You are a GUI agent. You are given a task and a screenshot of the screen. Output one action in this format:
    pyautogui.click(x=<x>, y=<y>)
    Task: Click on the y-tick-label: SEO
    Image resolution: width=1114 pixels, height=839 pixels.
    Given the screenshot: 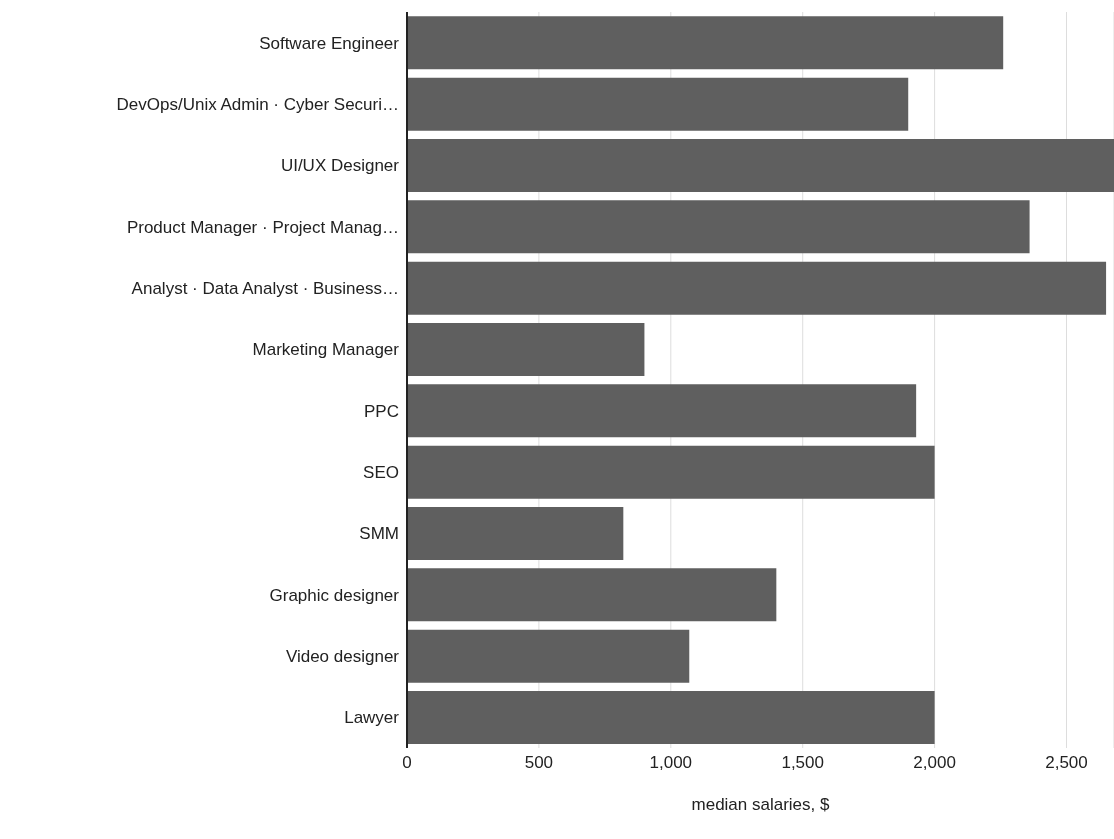 What is the action you would take?
    pyautogui.click(x=381, y=473)
    